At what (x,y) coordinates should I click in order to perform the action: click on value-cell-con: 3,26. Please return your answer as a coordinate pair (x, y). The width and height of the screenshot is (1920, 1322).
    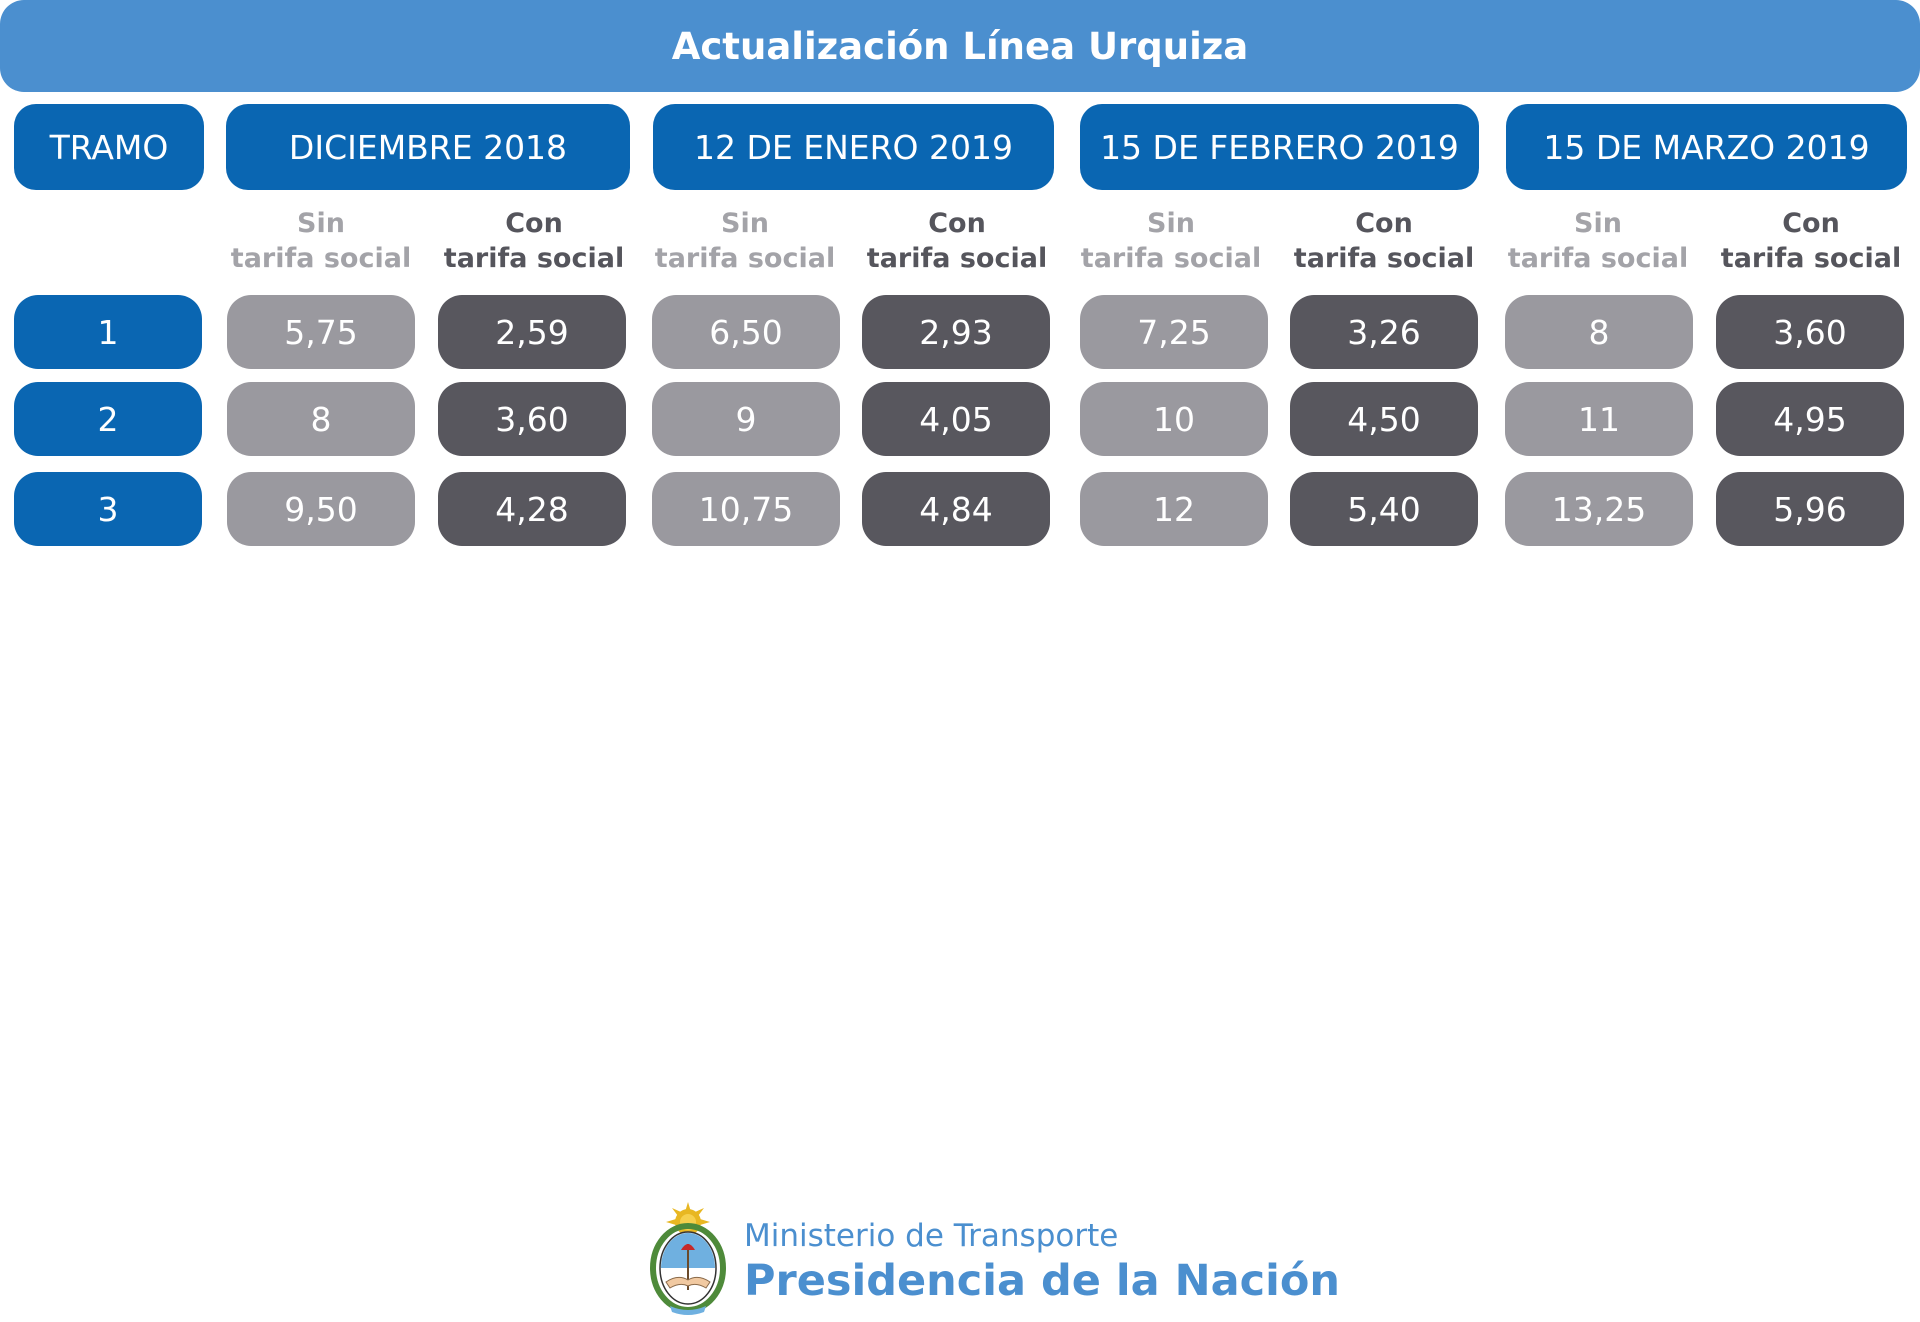
    Looking at the image, I should click on (1384, 332).